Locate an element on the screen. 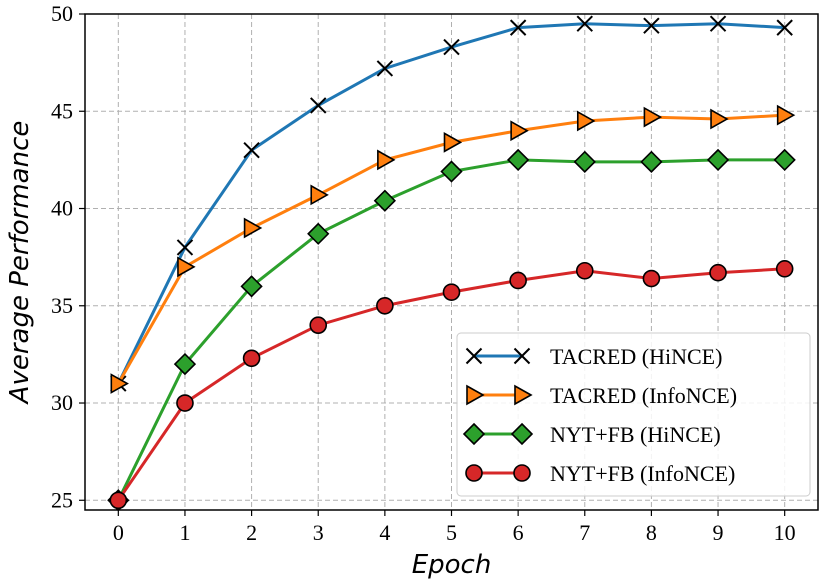  legend-entry: NYT+FB (HiNCE) is located at coordinates (591, 434).